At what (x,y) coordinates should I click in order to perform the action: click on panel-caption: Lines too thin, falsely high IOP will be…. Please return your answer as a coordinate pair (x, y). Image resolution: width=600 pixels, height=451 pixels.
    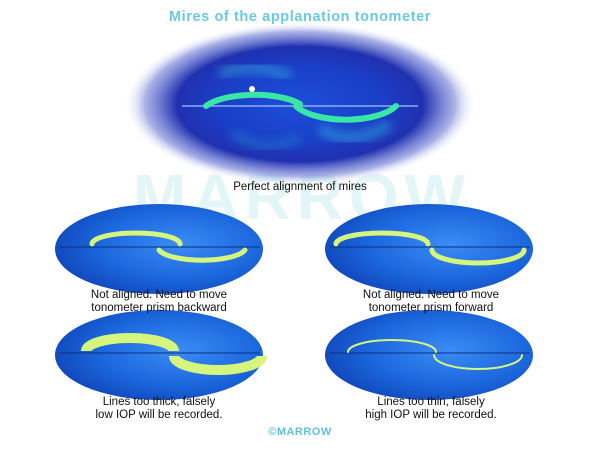
    Looking at the image, I should click on (431, 409).